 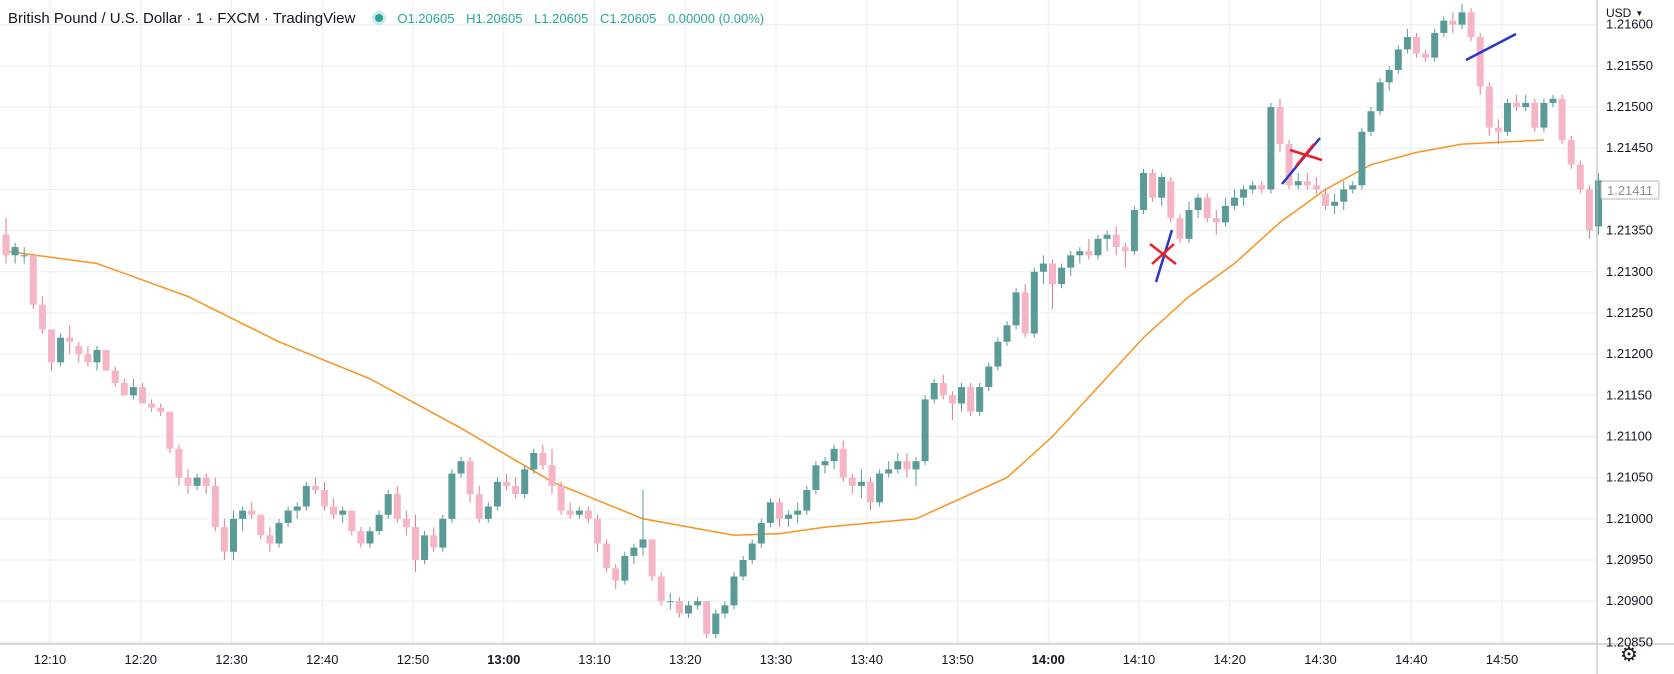 What do you see at coordinates (866, 659) in the screenshot?
I see `time-tick-label: 13:40` at bounding box center [866, 659].